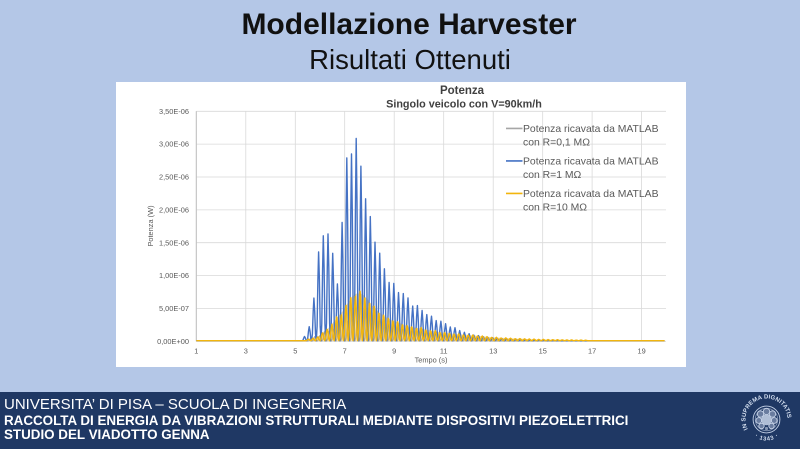 This screenshot has height=449, width=800. I want to click on svg-text: Potenza (W), so click(150, 225).